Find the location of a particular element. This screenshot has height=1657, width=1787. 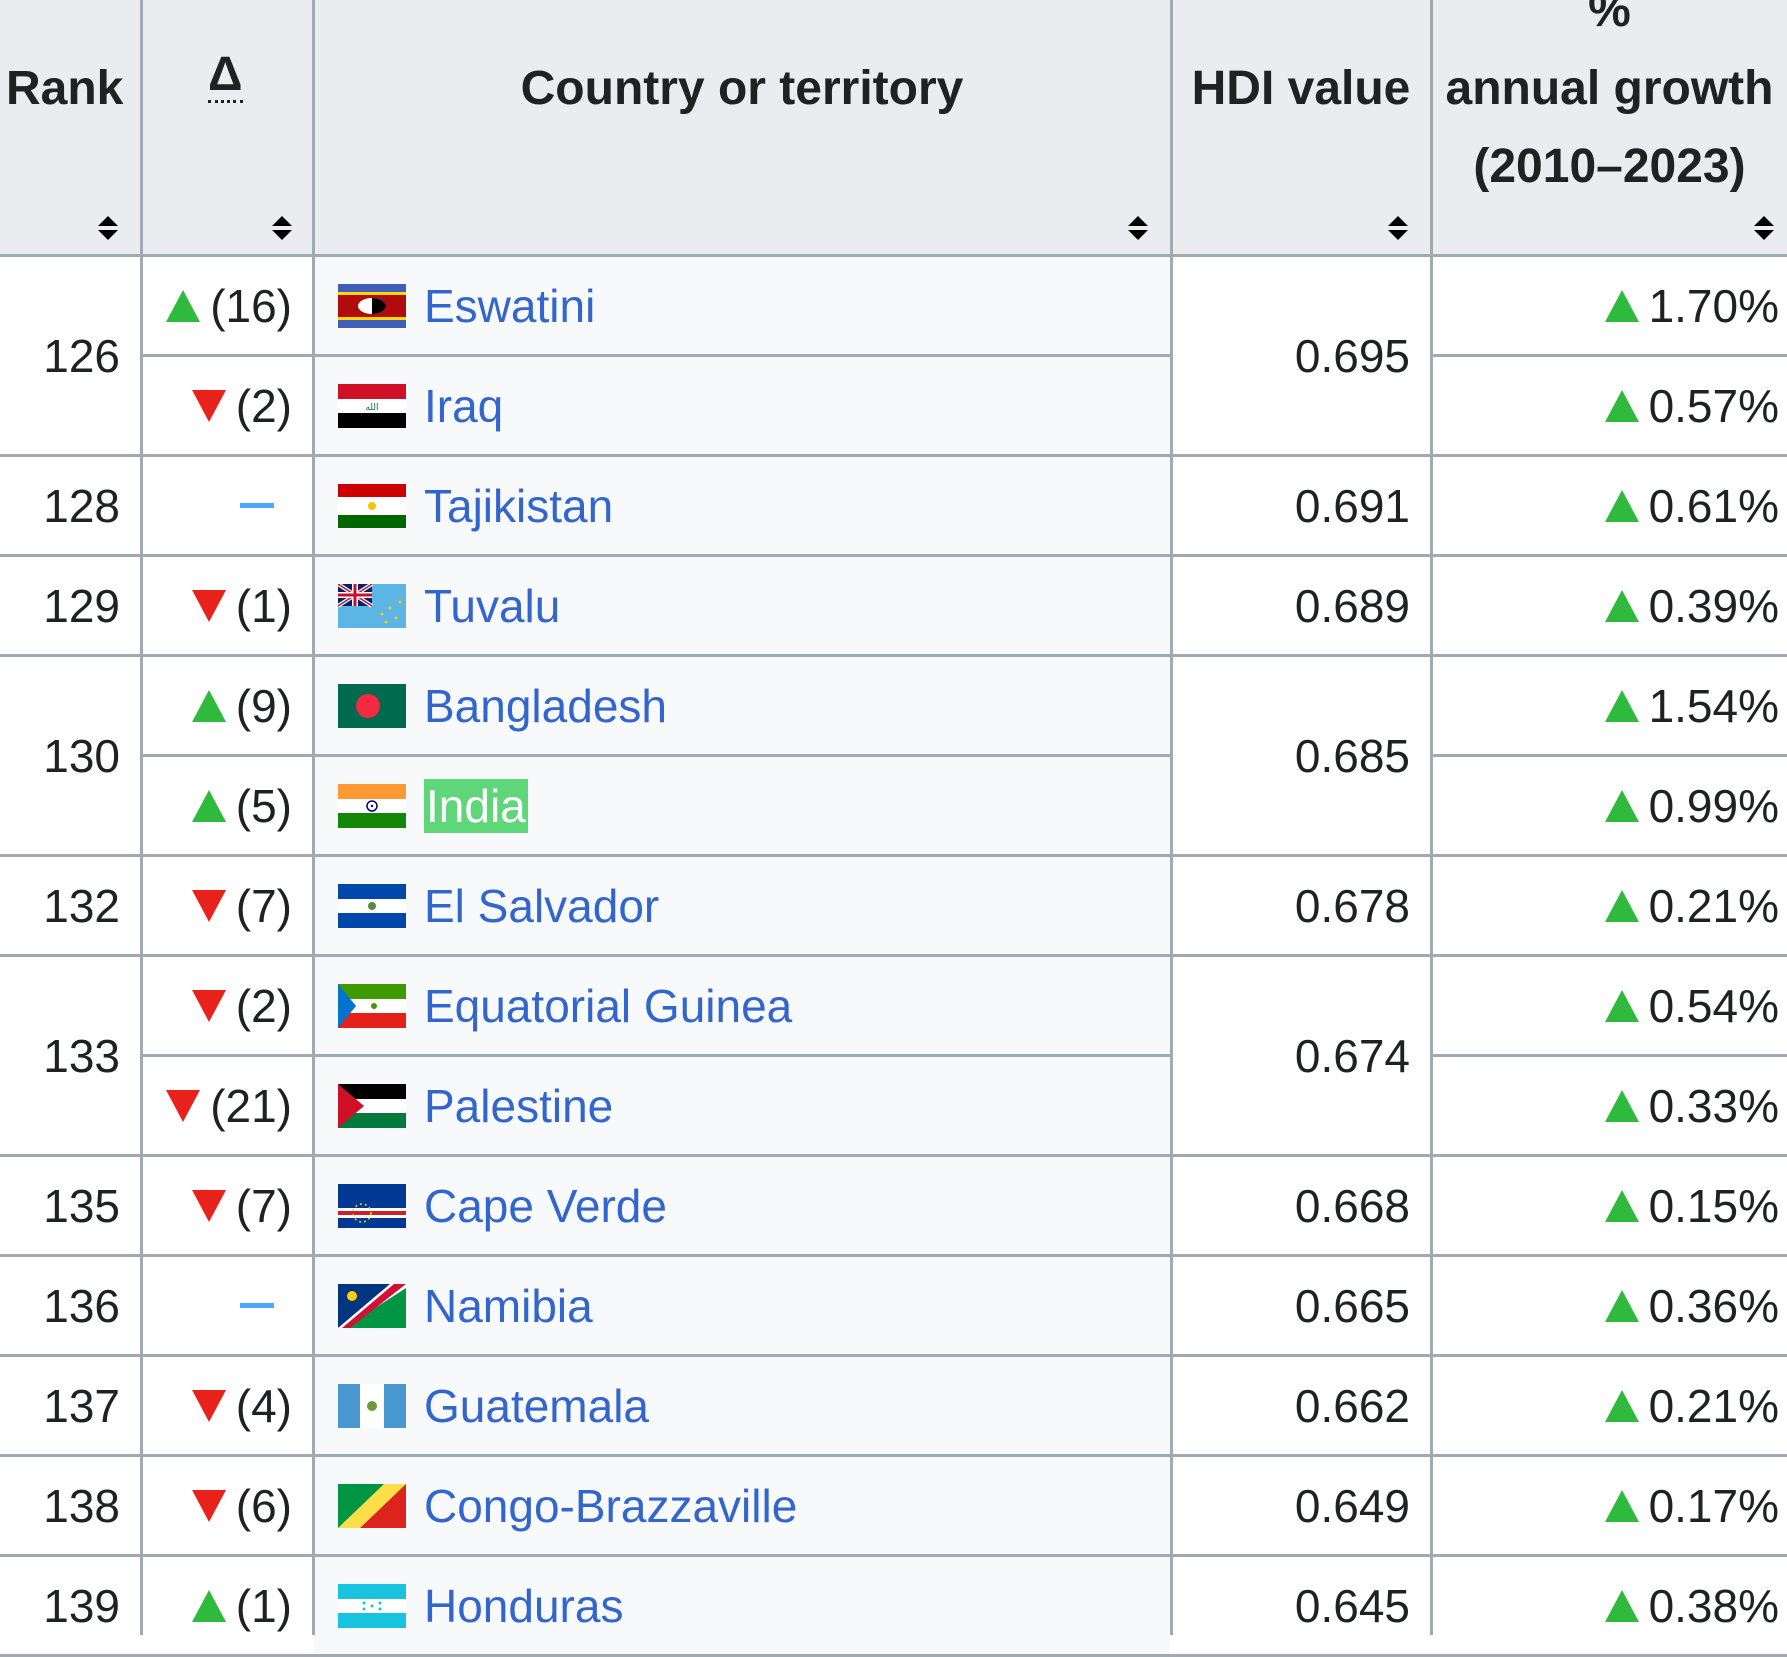

growth-value: 0.36% is located at coordinates (1713, 1305).